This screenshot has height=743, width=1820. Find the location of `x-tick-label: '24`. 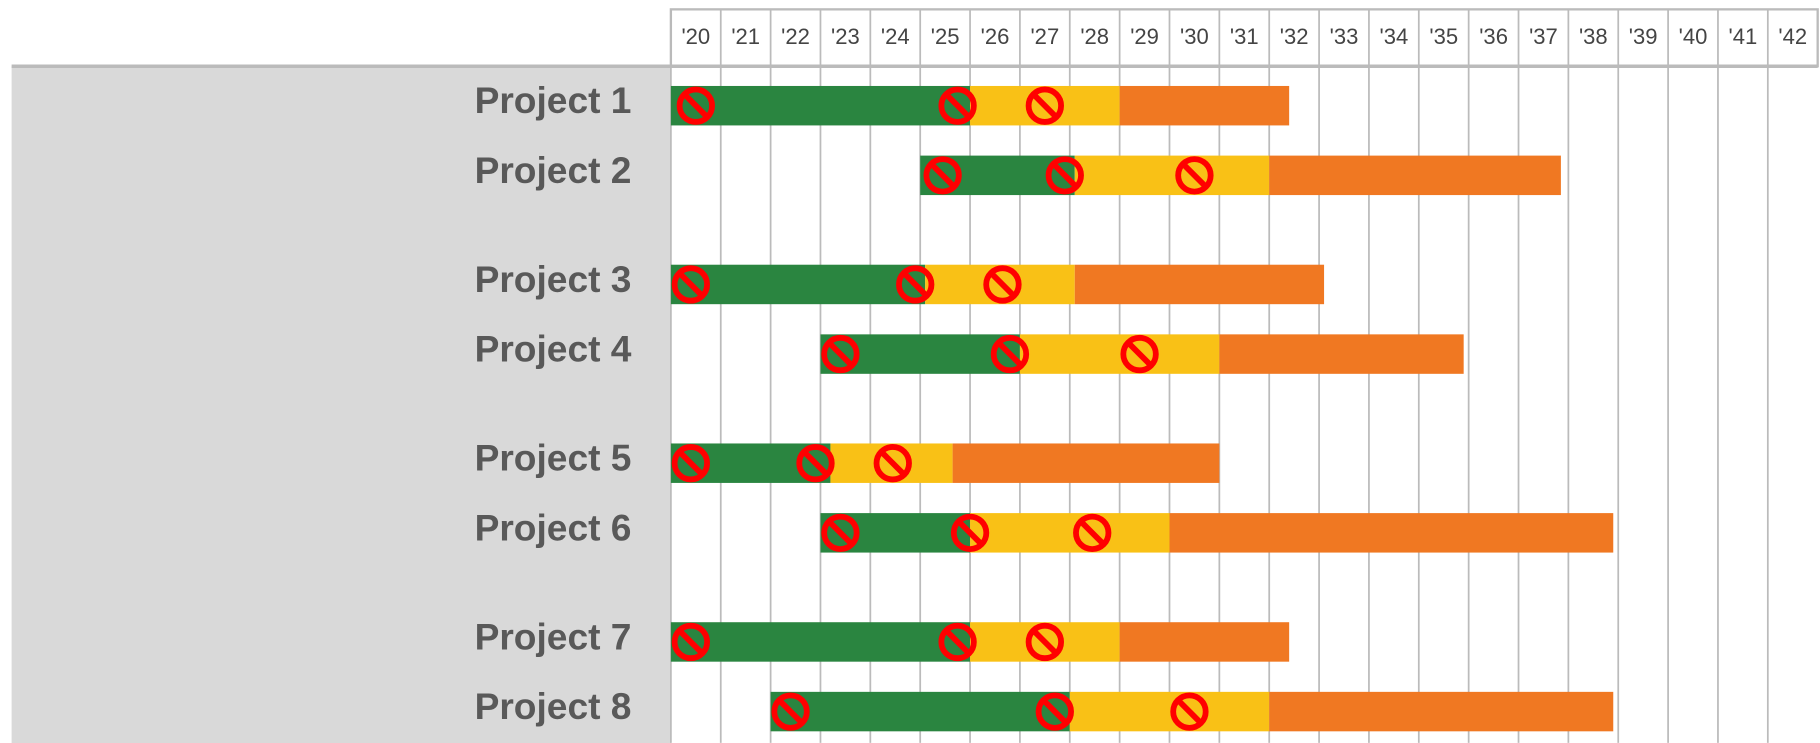

x-tick-label: '24 is located at coordinates (895, 36).